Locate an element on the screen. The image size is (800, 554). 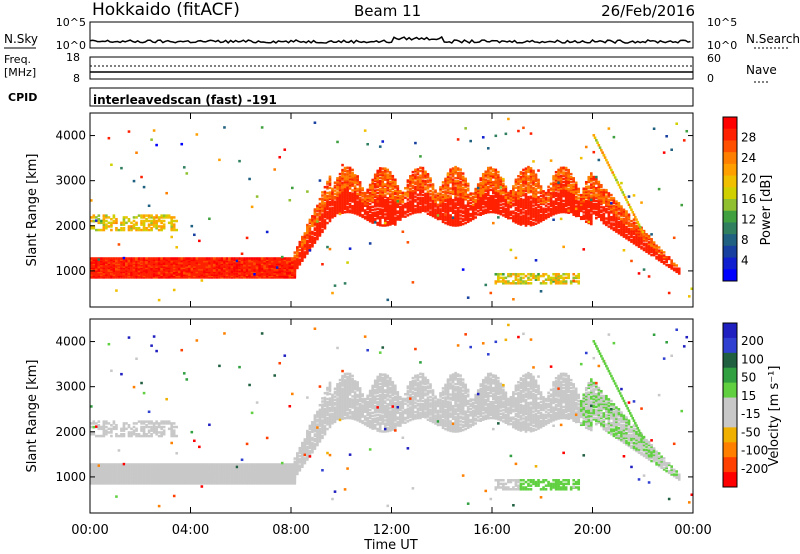
velocity-cell is located at coordinates (101, 474).